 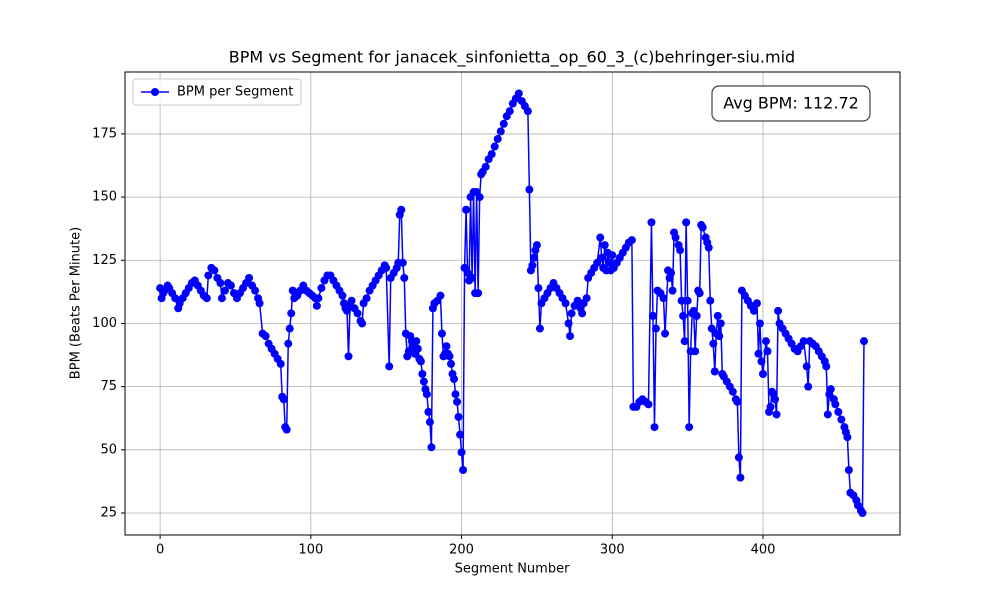 What do you see at coordinates (104, 260) in the screenshot?
I see `y-tick-label: 125` at bounding box center [104, 260].